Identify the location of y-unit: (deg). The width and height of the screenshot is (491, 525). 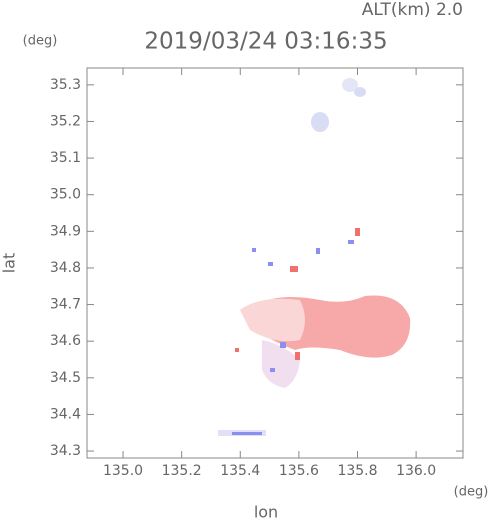
(40, 41).